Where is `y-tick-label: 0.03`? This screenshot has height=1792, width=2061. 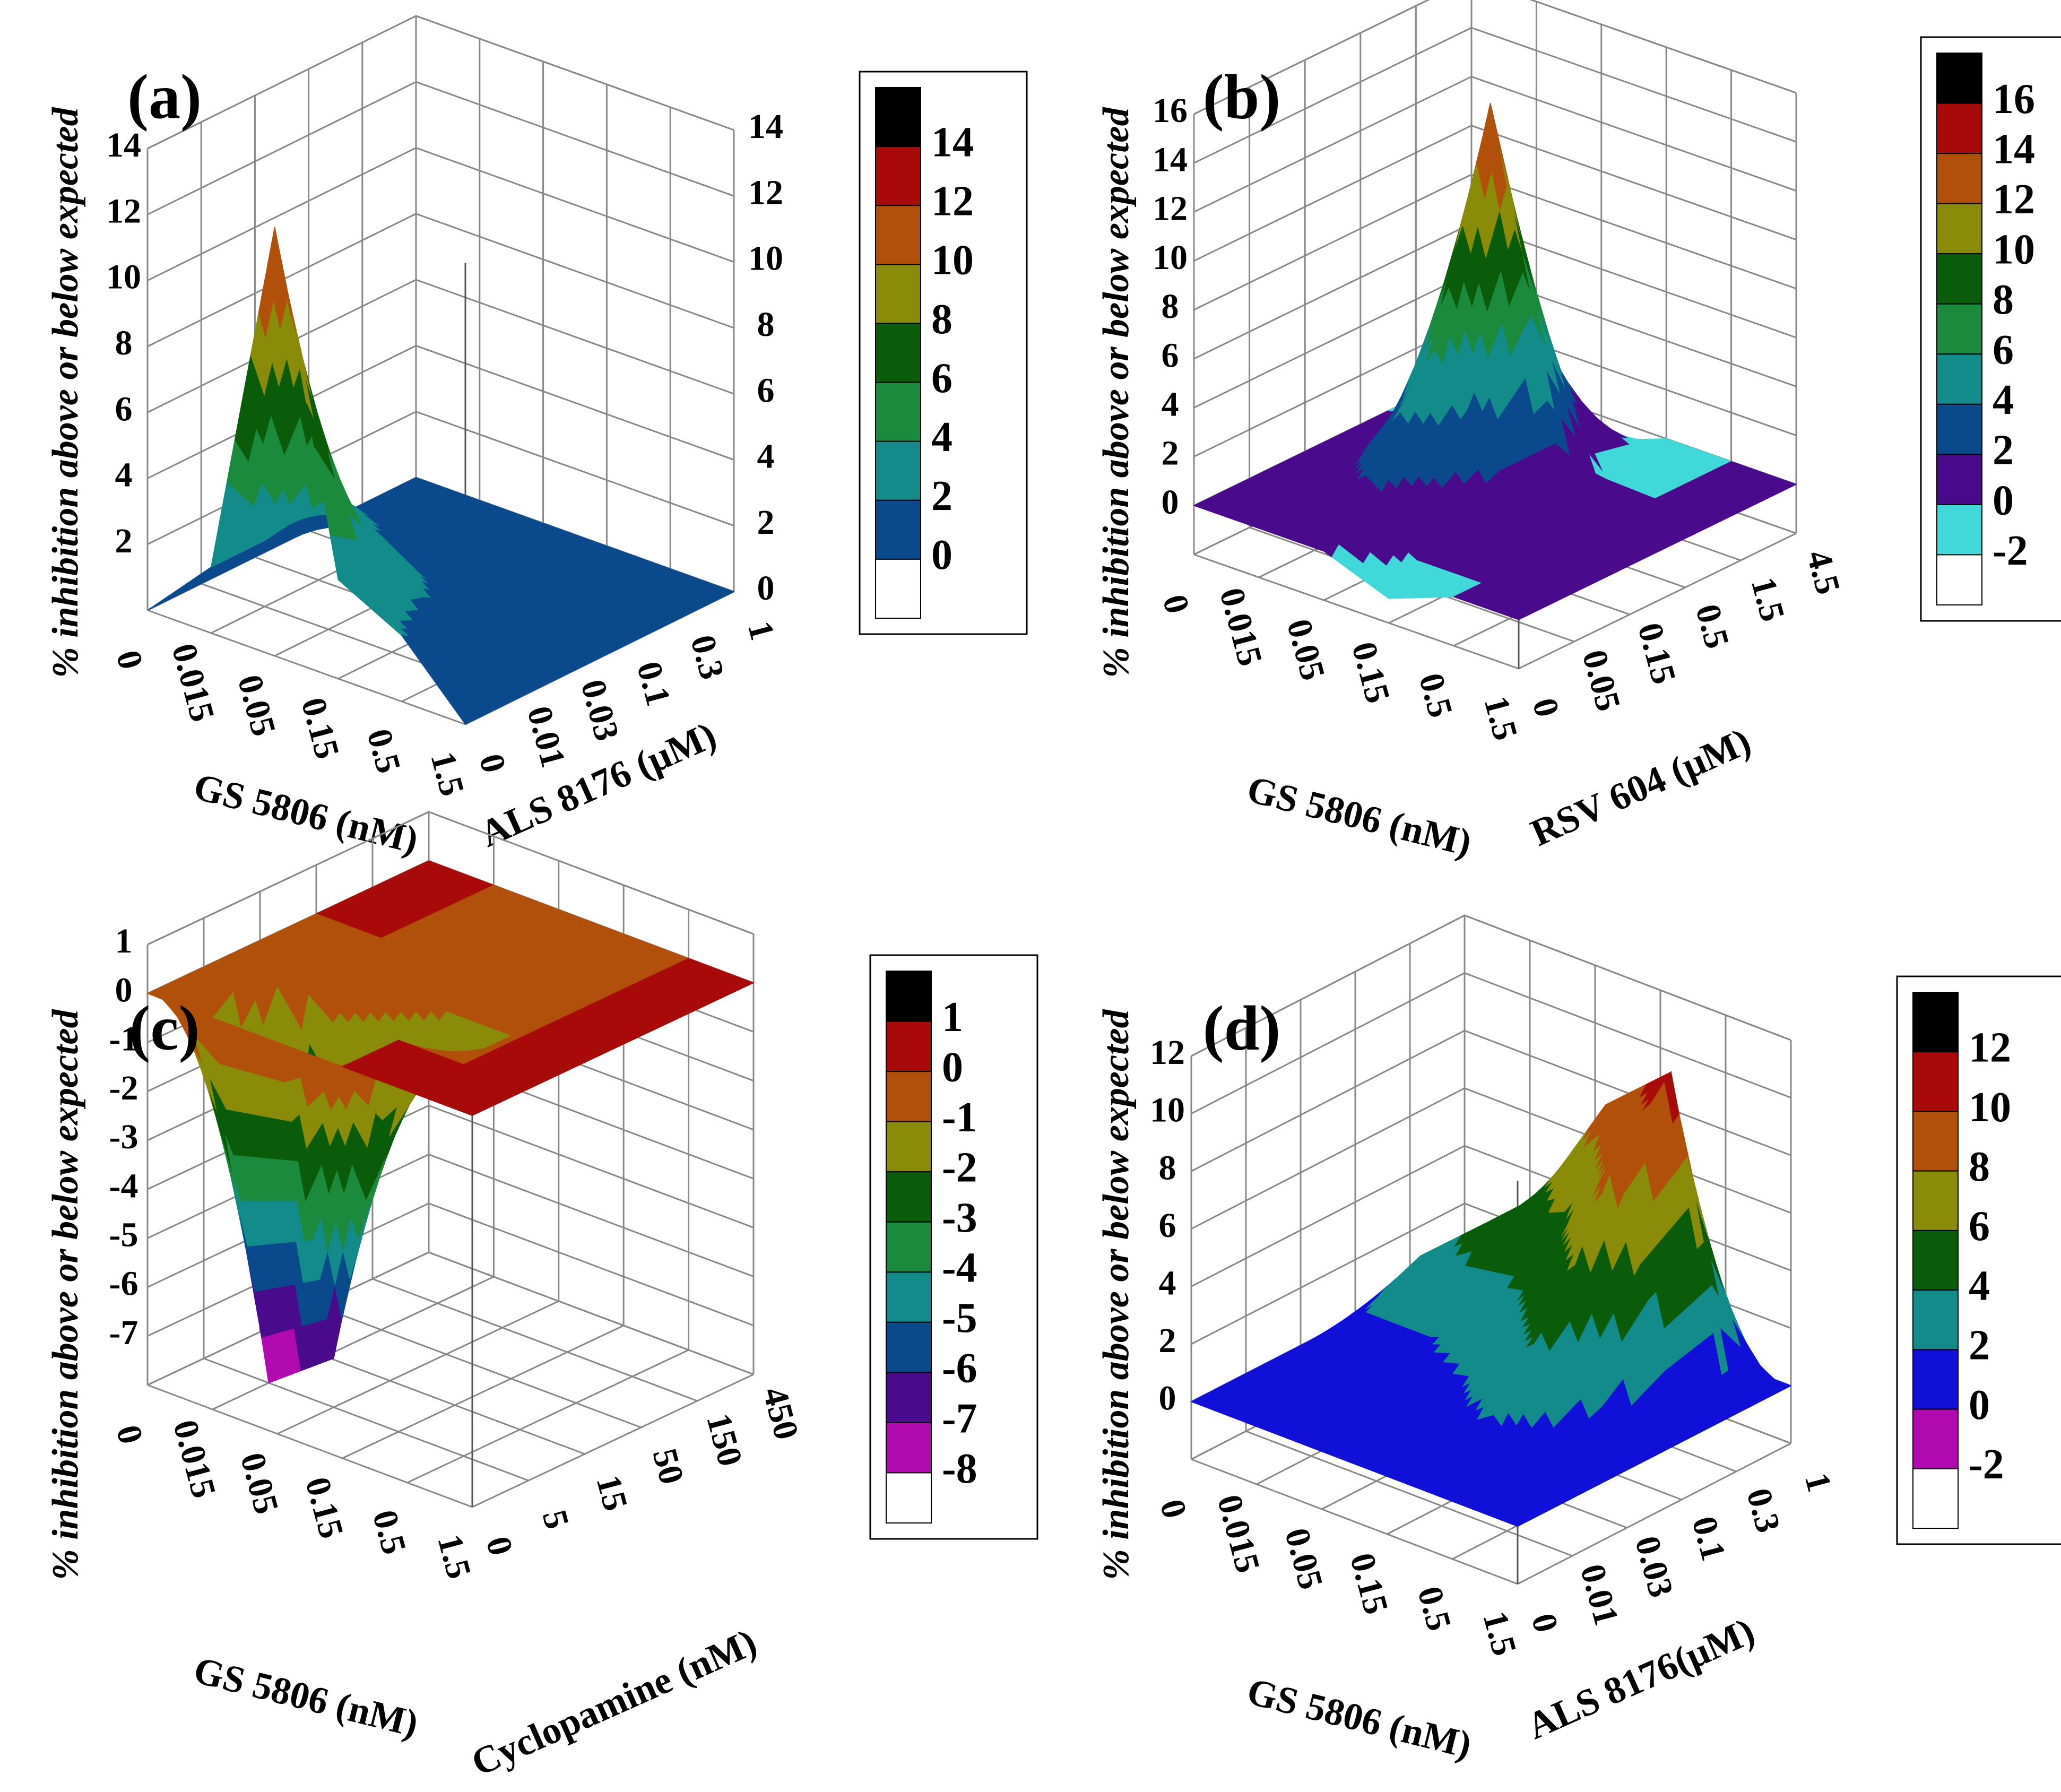 y-tick-label: 0.03 is located at coordinates (600, 710).